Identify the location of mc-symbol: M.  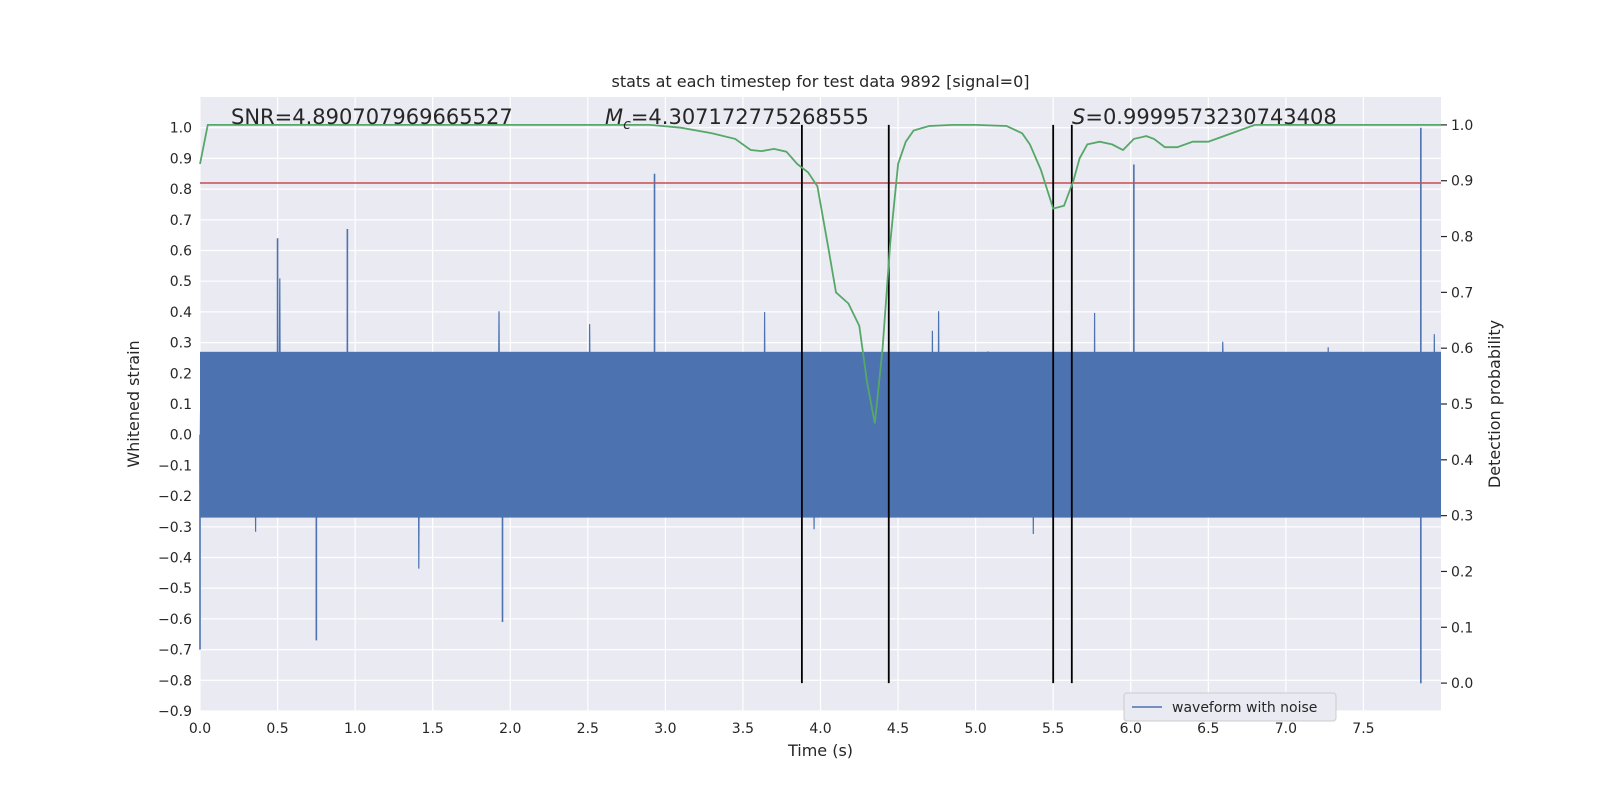
(614, 117).